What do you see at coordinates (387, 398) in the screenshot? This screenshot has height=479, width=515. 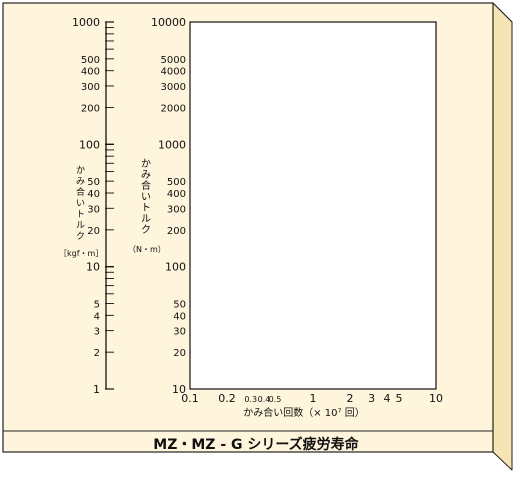 I see `x-tick-label: 4` at bounding box center [387, 398].